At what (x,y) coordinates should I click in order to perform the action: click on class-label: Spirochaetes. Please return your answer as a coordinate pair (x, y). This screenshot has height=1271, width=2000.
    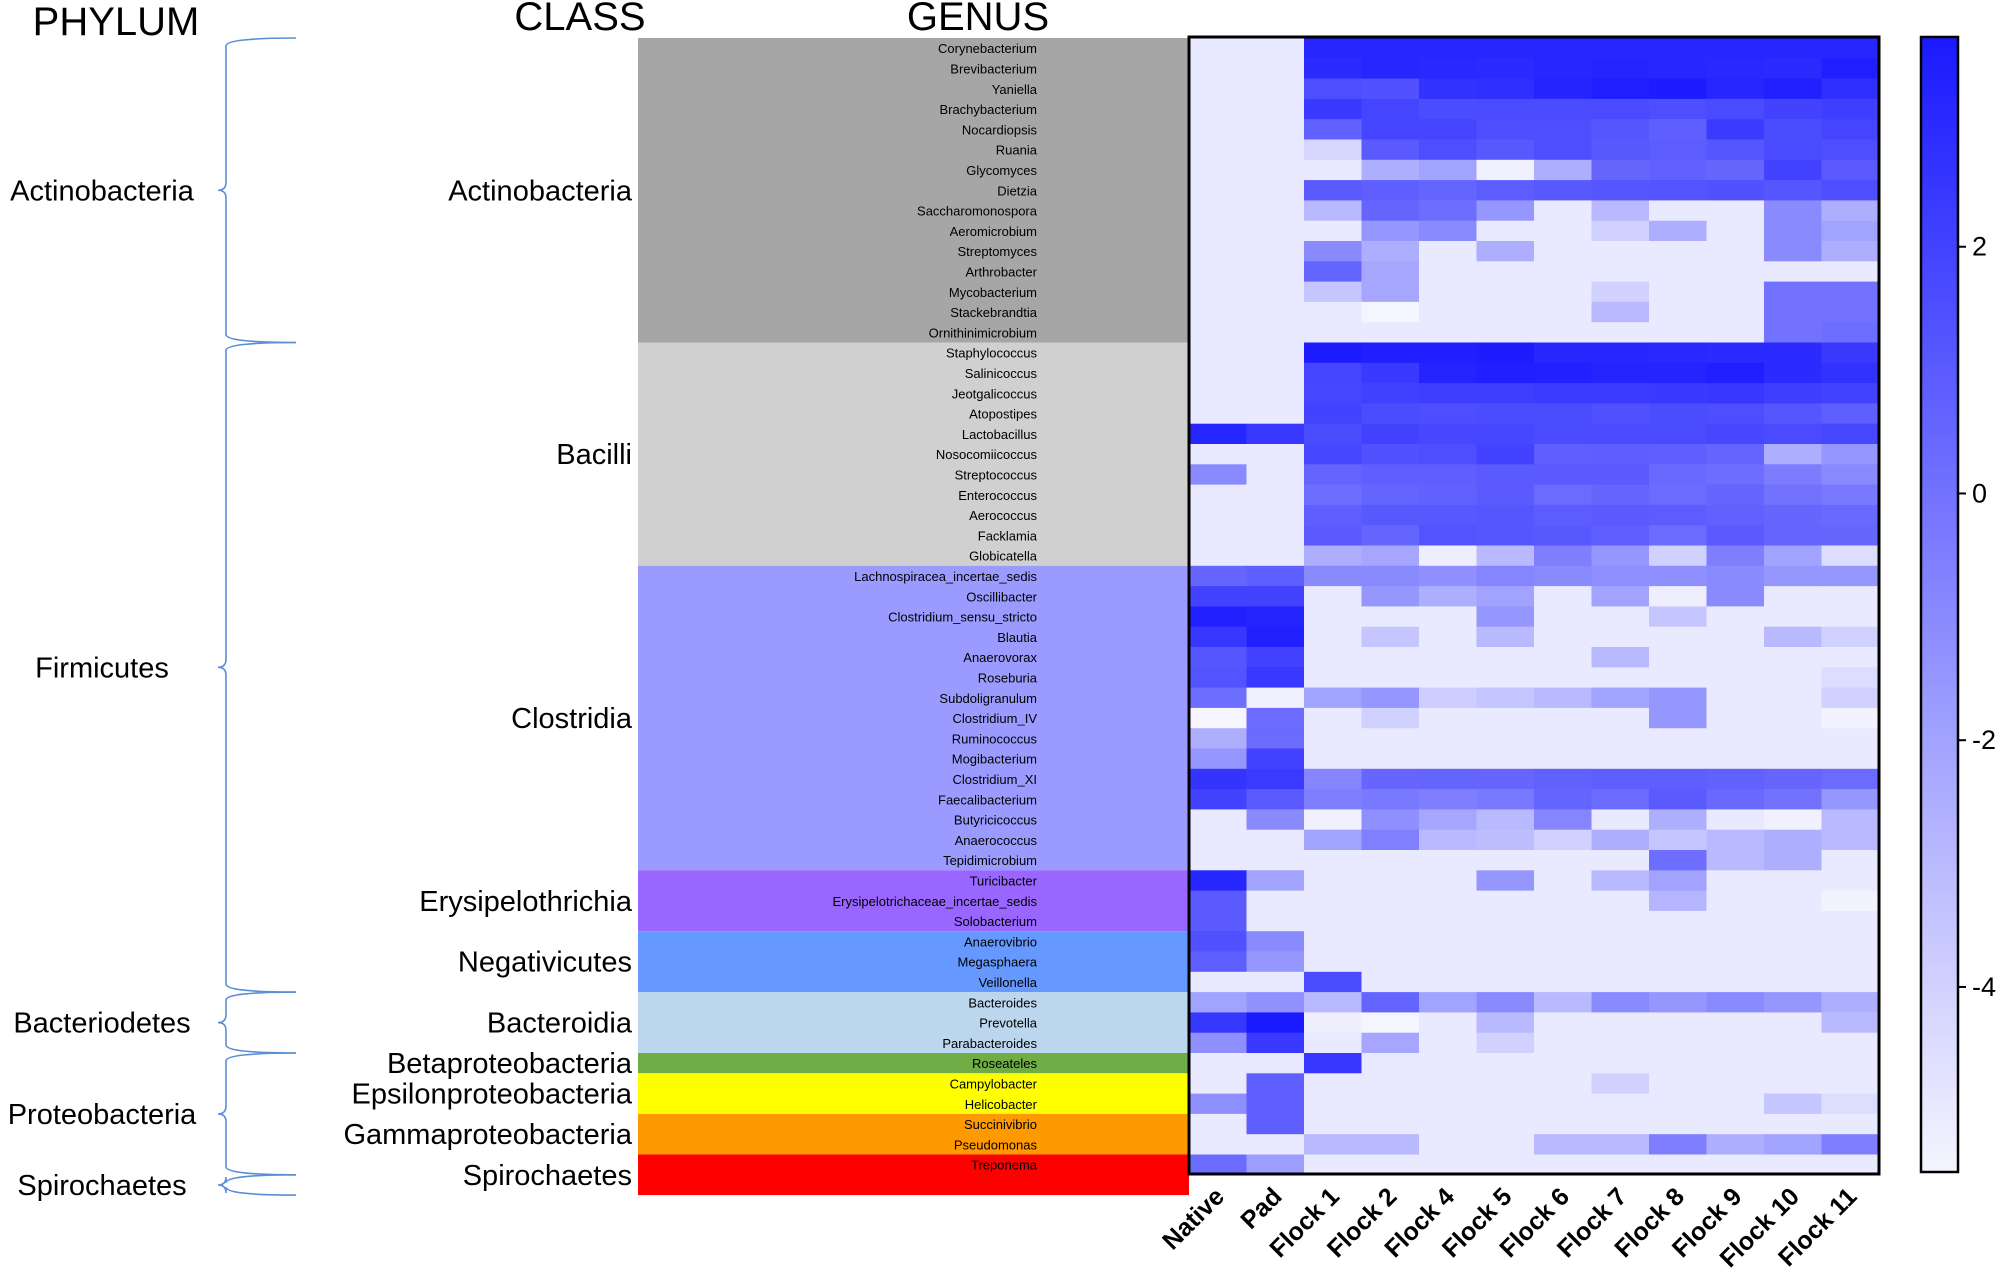
    Looking at the image, I should click on (547, 1176).